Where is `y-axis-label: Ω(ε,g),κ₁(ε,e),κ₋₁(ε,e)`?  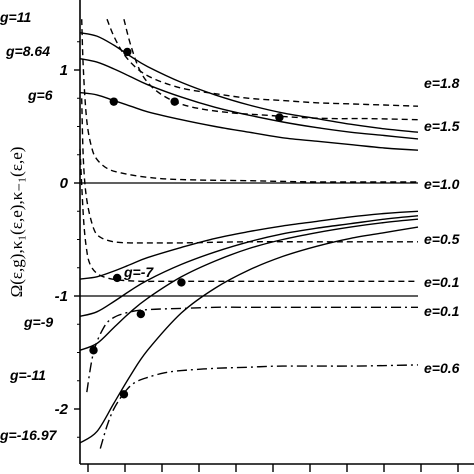
y-axis-label: Ω(ε,g),κ₁(ε,e),κ₋₁(ε,e) is located at coordinates (16, 222).